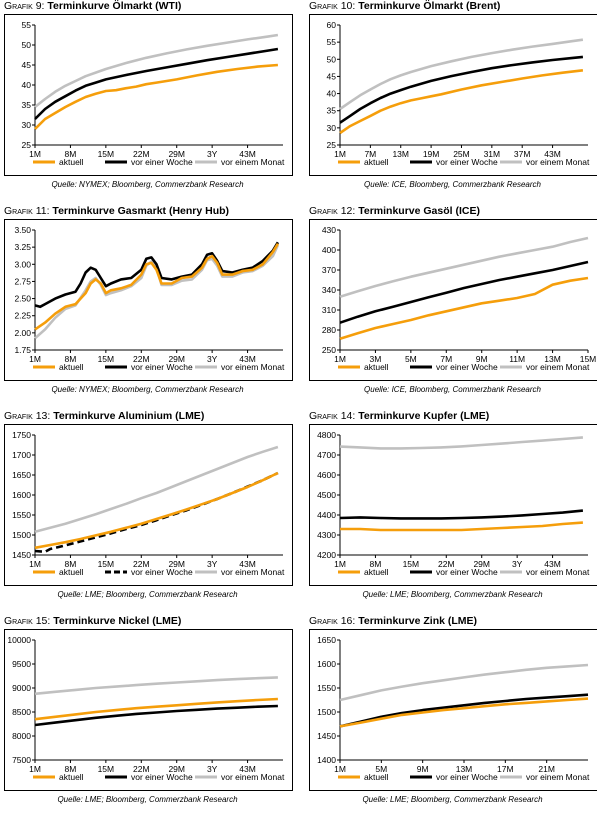  What do you see at coordinates (127, 416) in the screenshot?
I see `chart-title-text: Terminkurve Aluminium (LME)` at bounding box center [127, 416].